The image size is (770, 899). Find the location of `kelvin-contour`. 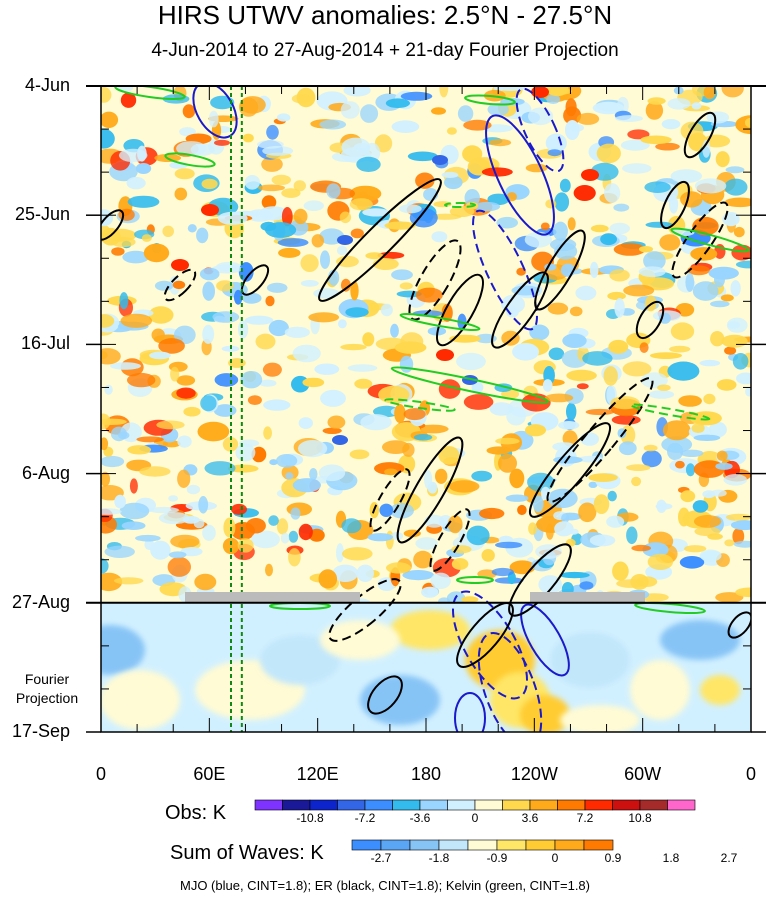

kelvin-contour is located at coordinates (420, 405).